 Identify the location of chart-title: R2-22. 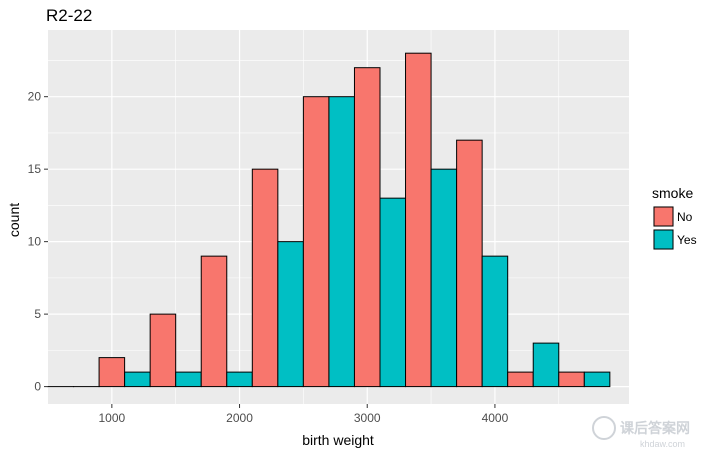
(69, 15).